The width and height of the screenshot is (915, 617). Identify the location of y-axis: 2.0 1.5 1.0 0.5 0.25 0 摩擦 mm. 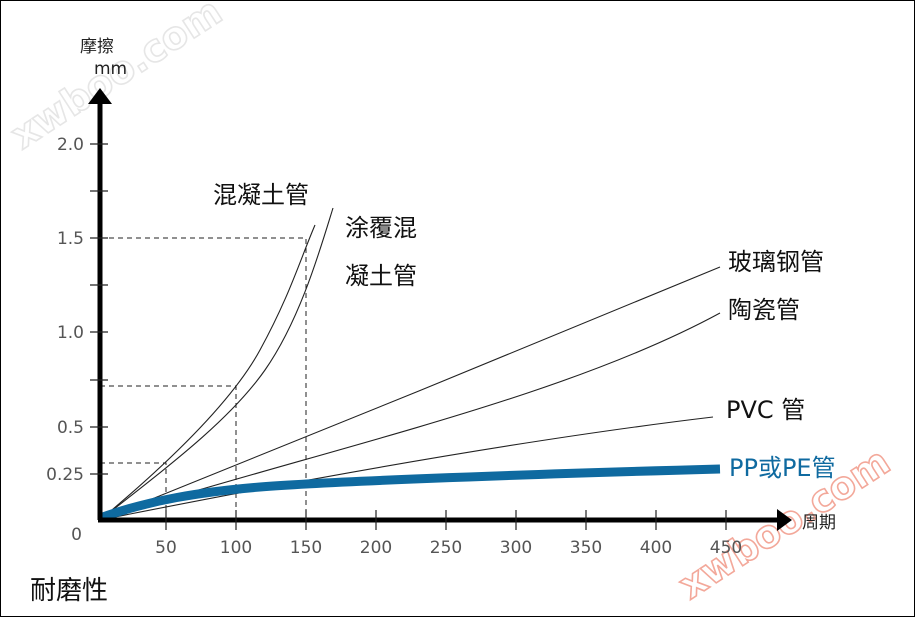
(86, 291).